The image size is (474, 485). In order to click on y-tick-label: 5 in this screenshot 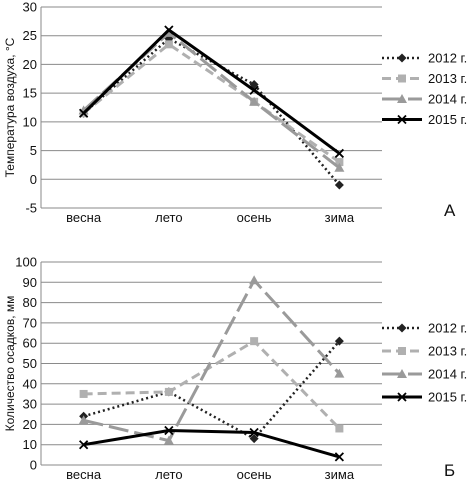, I will do `click(33, 150)`.